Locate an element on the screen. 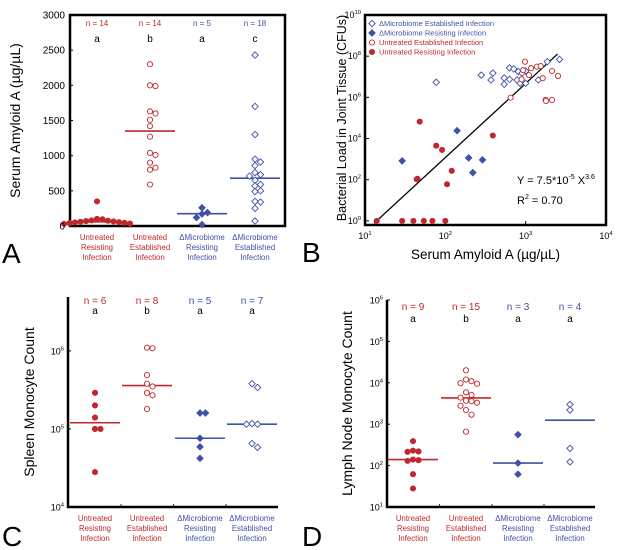  n-label: n = 15 is located at coordinates (466, 307).